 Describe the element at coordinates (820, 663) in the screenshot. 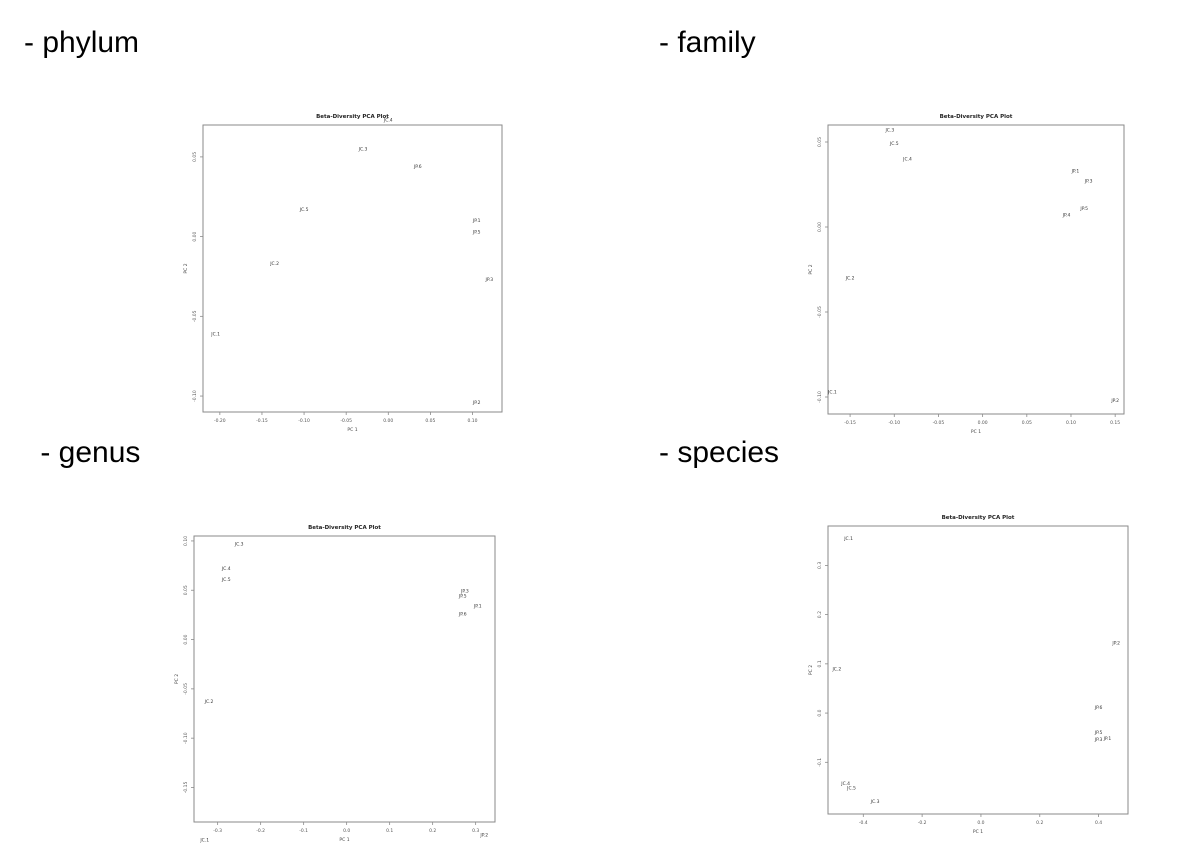

I see `y-tick-label: 0.1` at that location.